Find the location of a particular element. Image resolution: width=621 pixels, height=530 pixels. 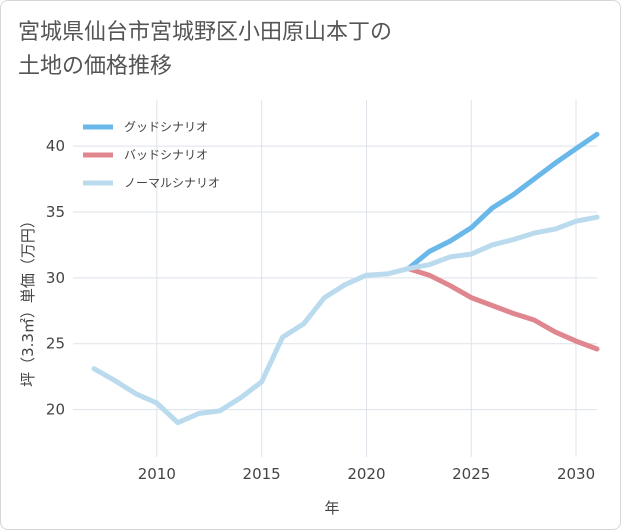

legend-label: バッドシナリオ is located at coordinates (166, 155).